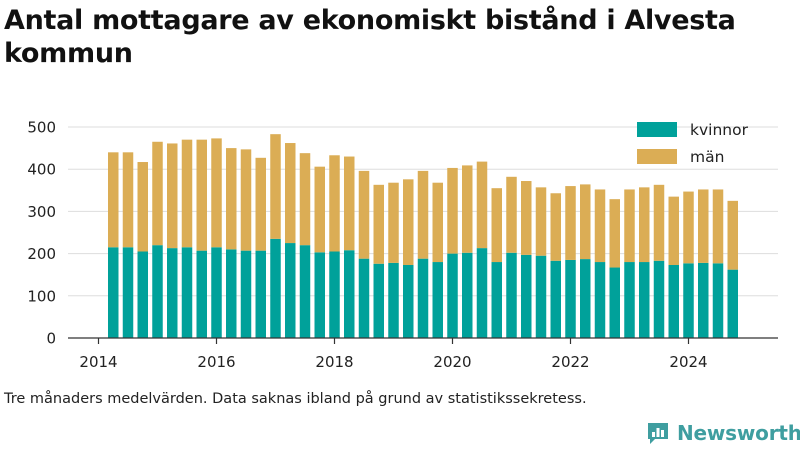  Describe the element at coordinates (693, 143) in the screenshot. I see `legend: kvinnor män` at that location.